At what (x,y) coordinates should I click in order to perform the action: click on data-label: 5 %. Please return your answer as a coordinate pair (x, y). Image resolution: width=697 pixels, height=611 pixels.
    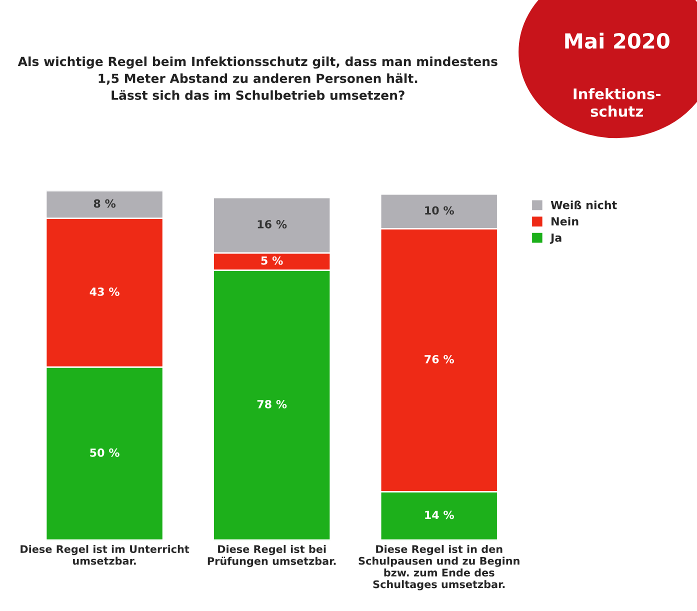
    Looking at the image, I should click on (272, 260).